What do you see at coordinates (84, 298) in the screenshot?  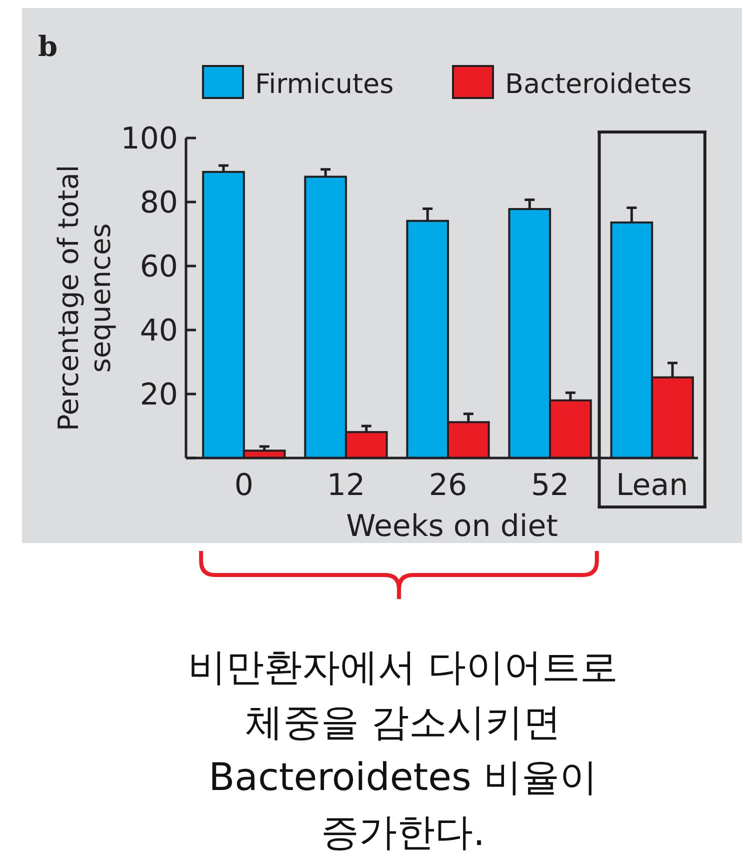 I see `y-axis-title: Percentage of total sequences` at bounding box center [84, 298].